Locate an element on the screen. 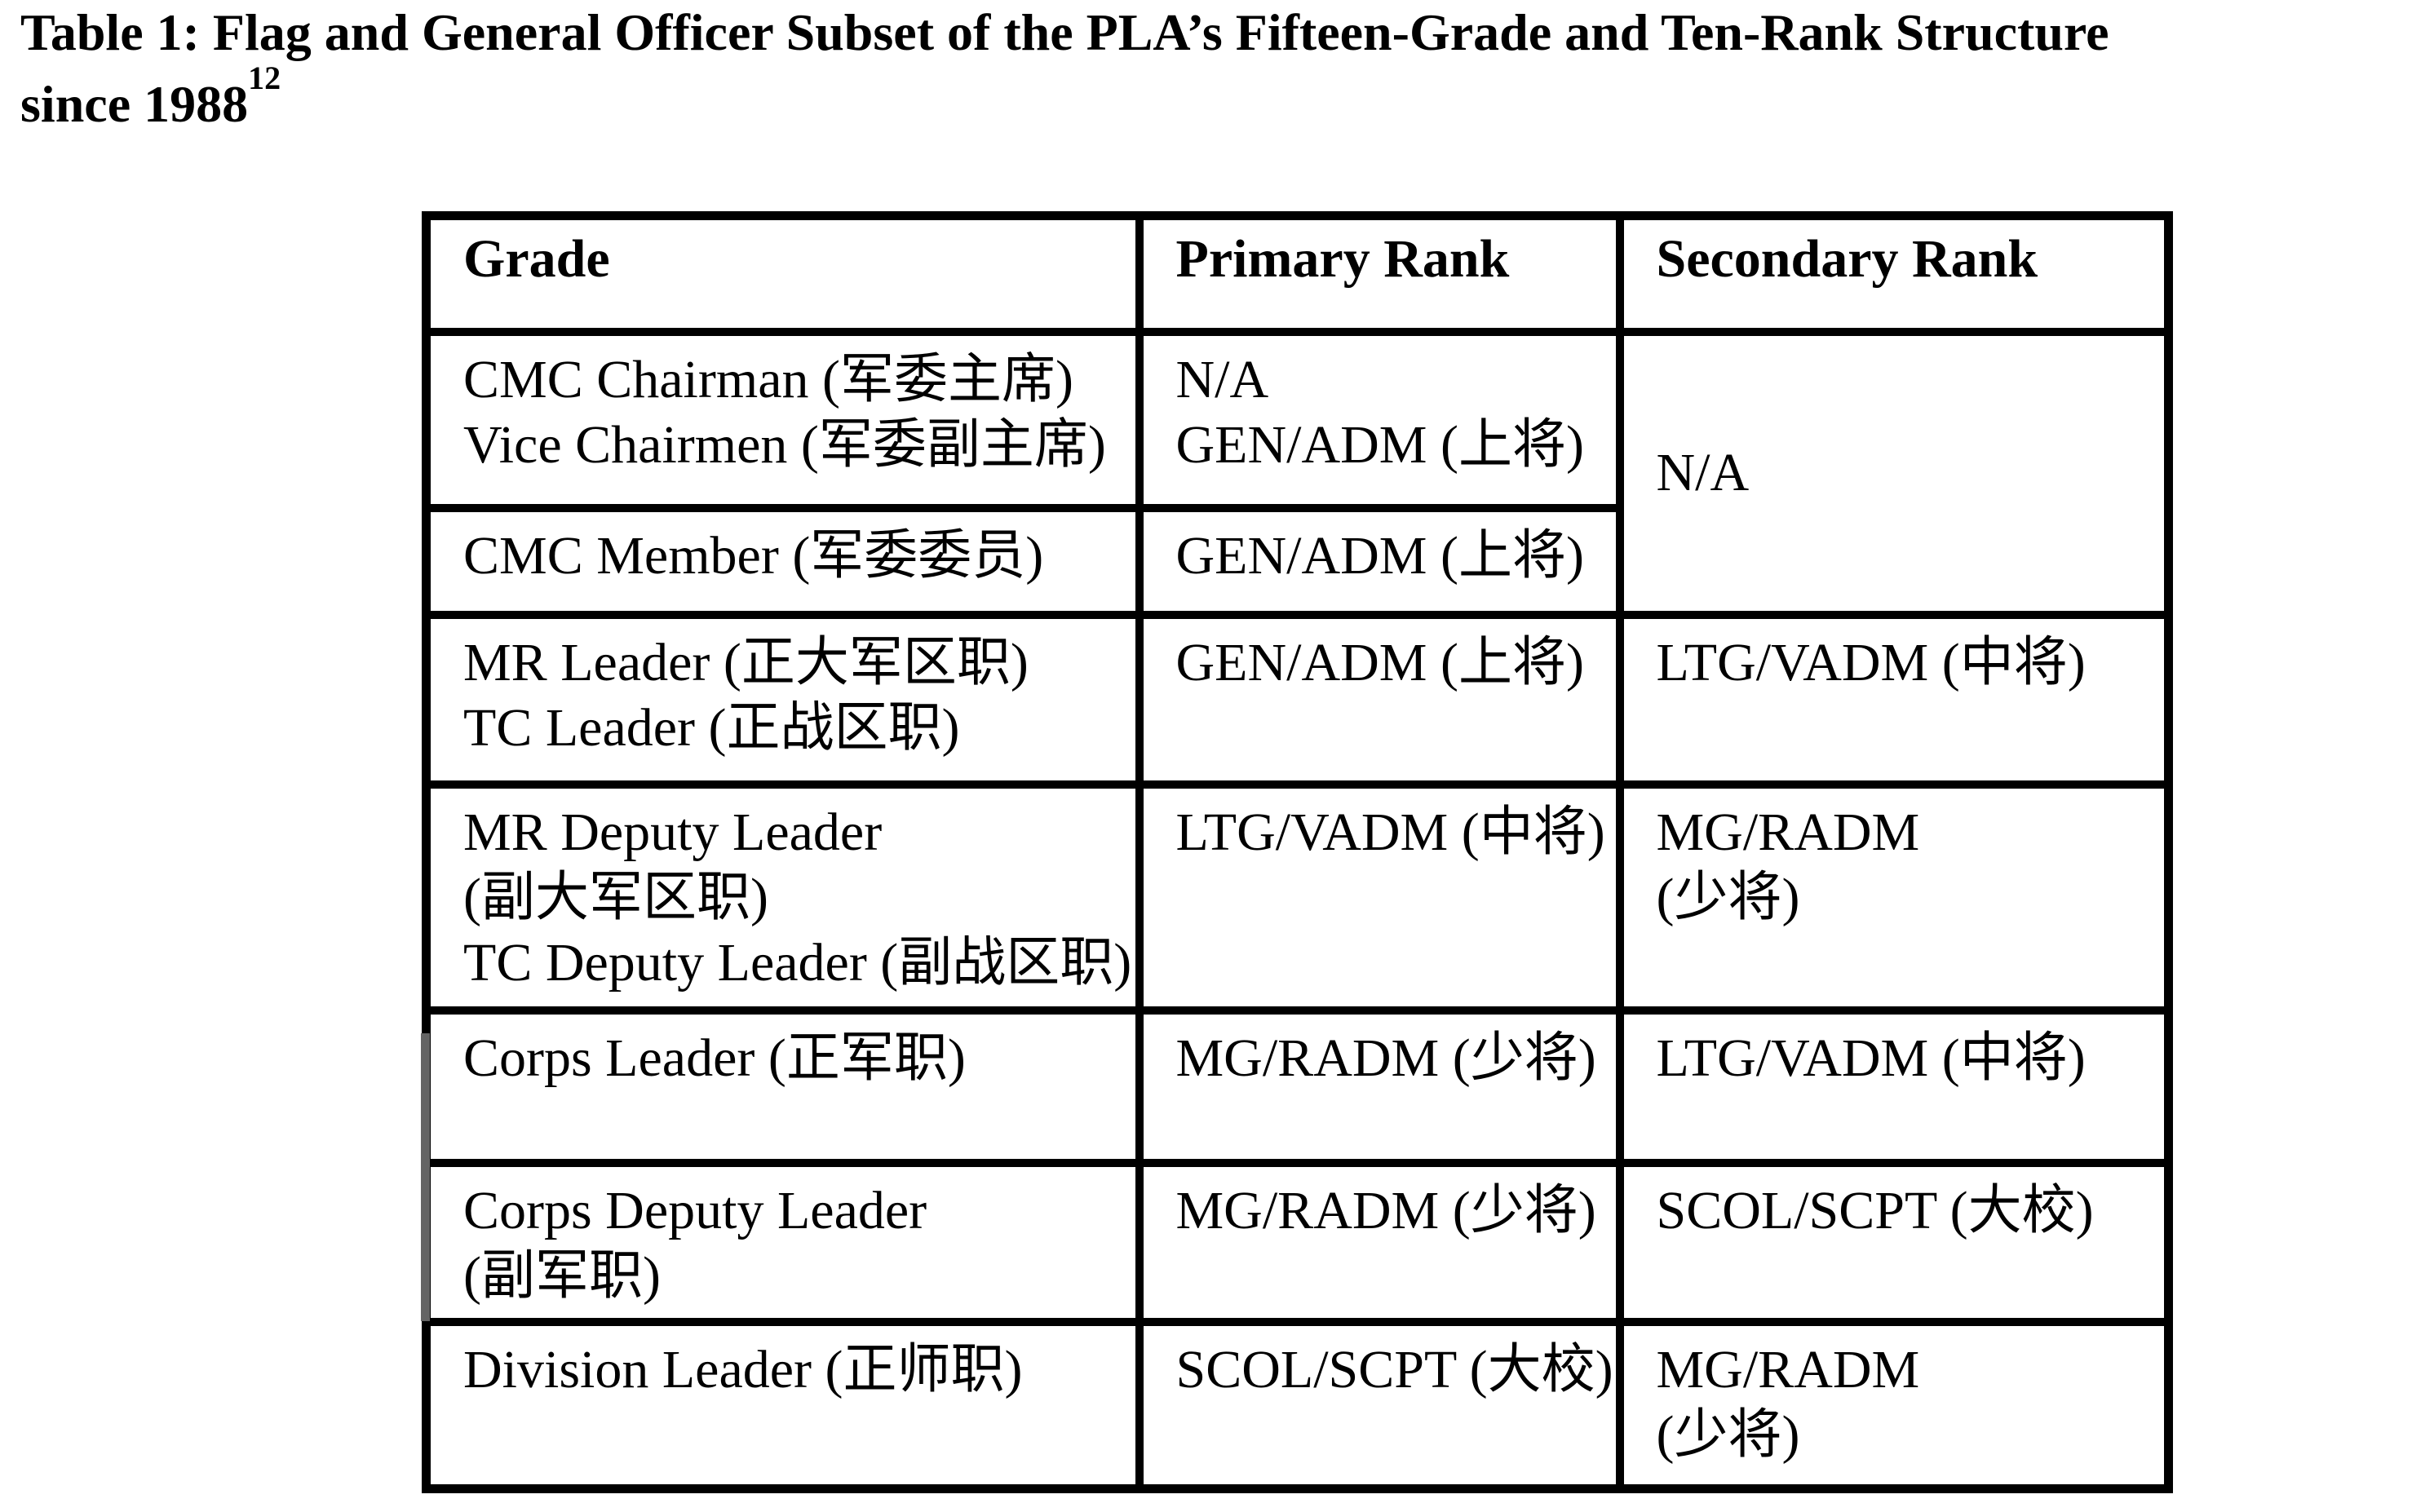 This screenshot has width=2434, height=1512. secondary-rank-cell-mr-deputy-leader: MG/RADM (少将) is located at coordinates (1894, 898).